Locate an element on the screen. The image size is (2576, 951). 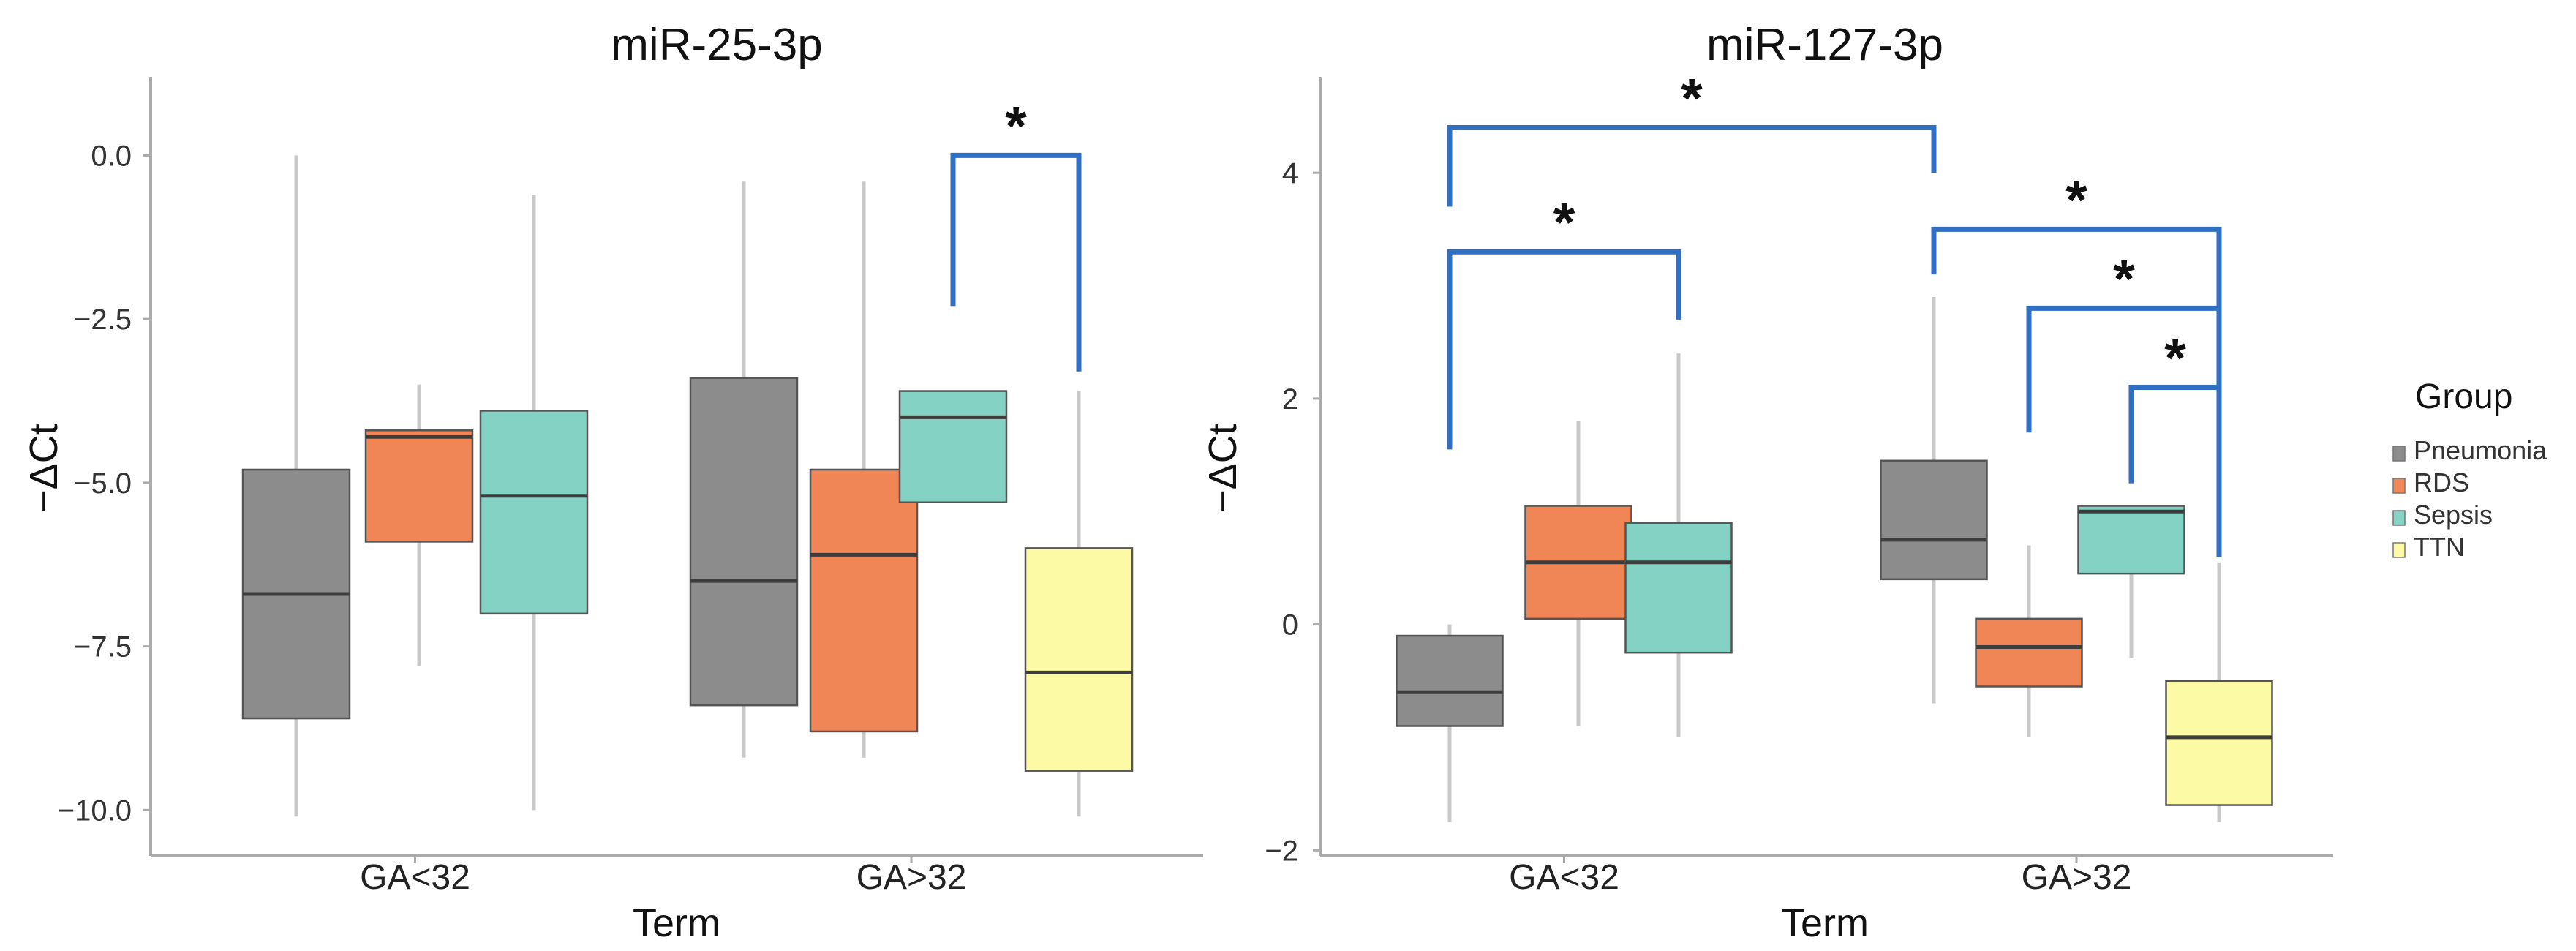
y-tick-label: 0.0 is located at coordinates (111, 156).